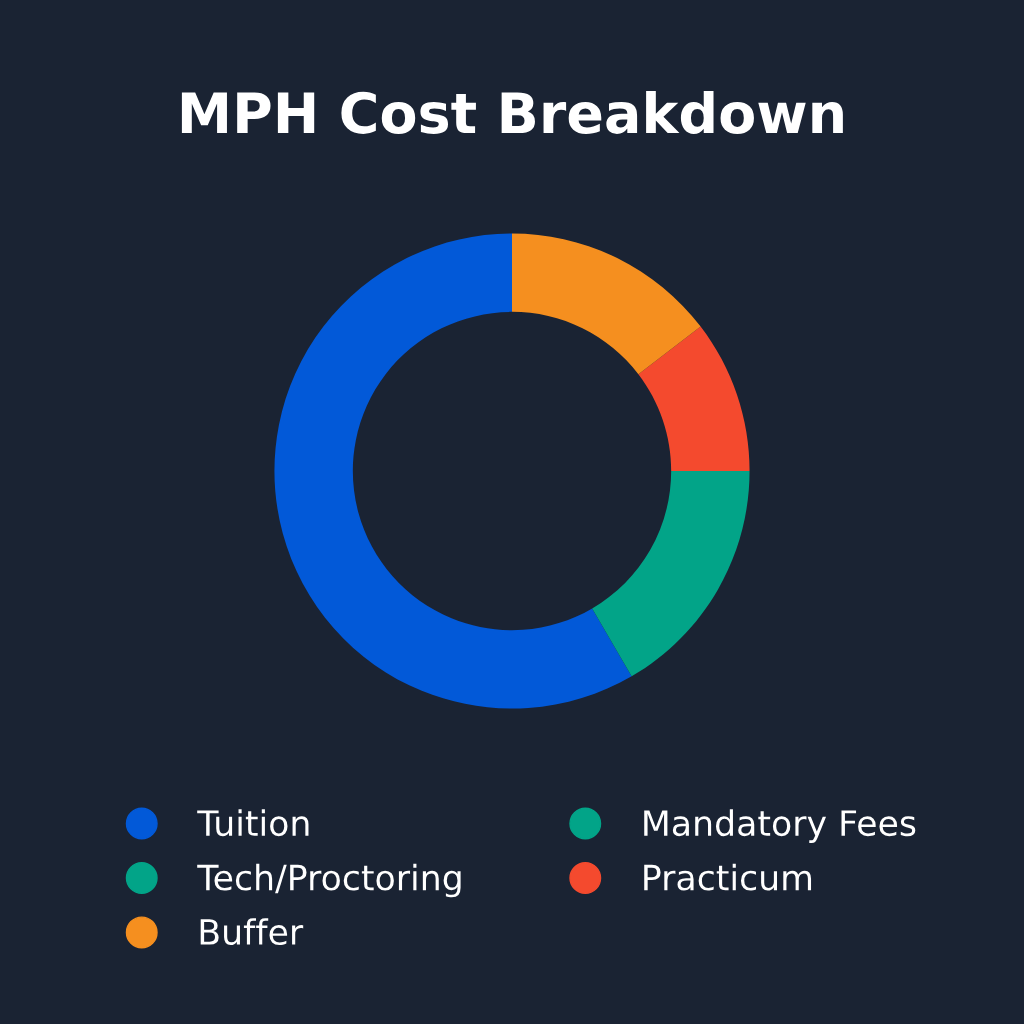 The width and height of the screenshot is (1024, 1024). I want to click on legend-label: Tech/Proctoring, so click(329, 880).